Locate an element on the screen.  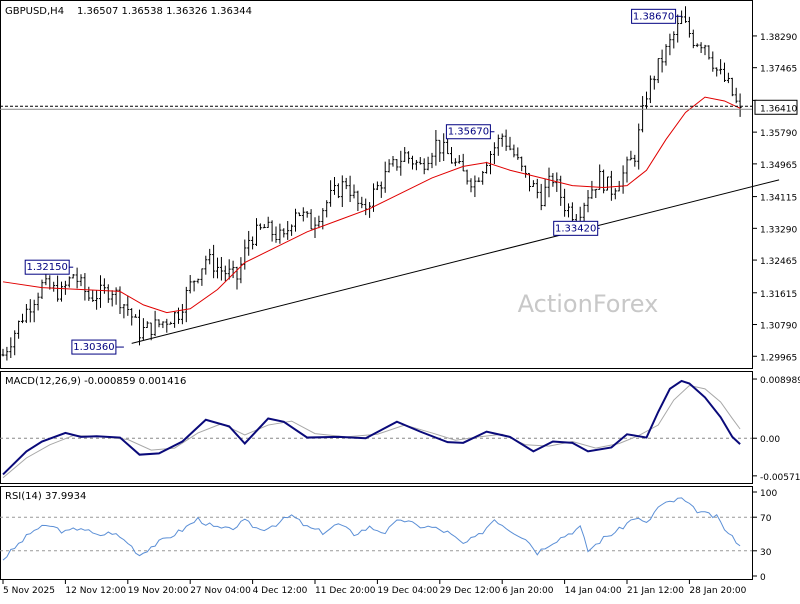
price-tick-label: 1.34965 is located at coordinates (778, 166).